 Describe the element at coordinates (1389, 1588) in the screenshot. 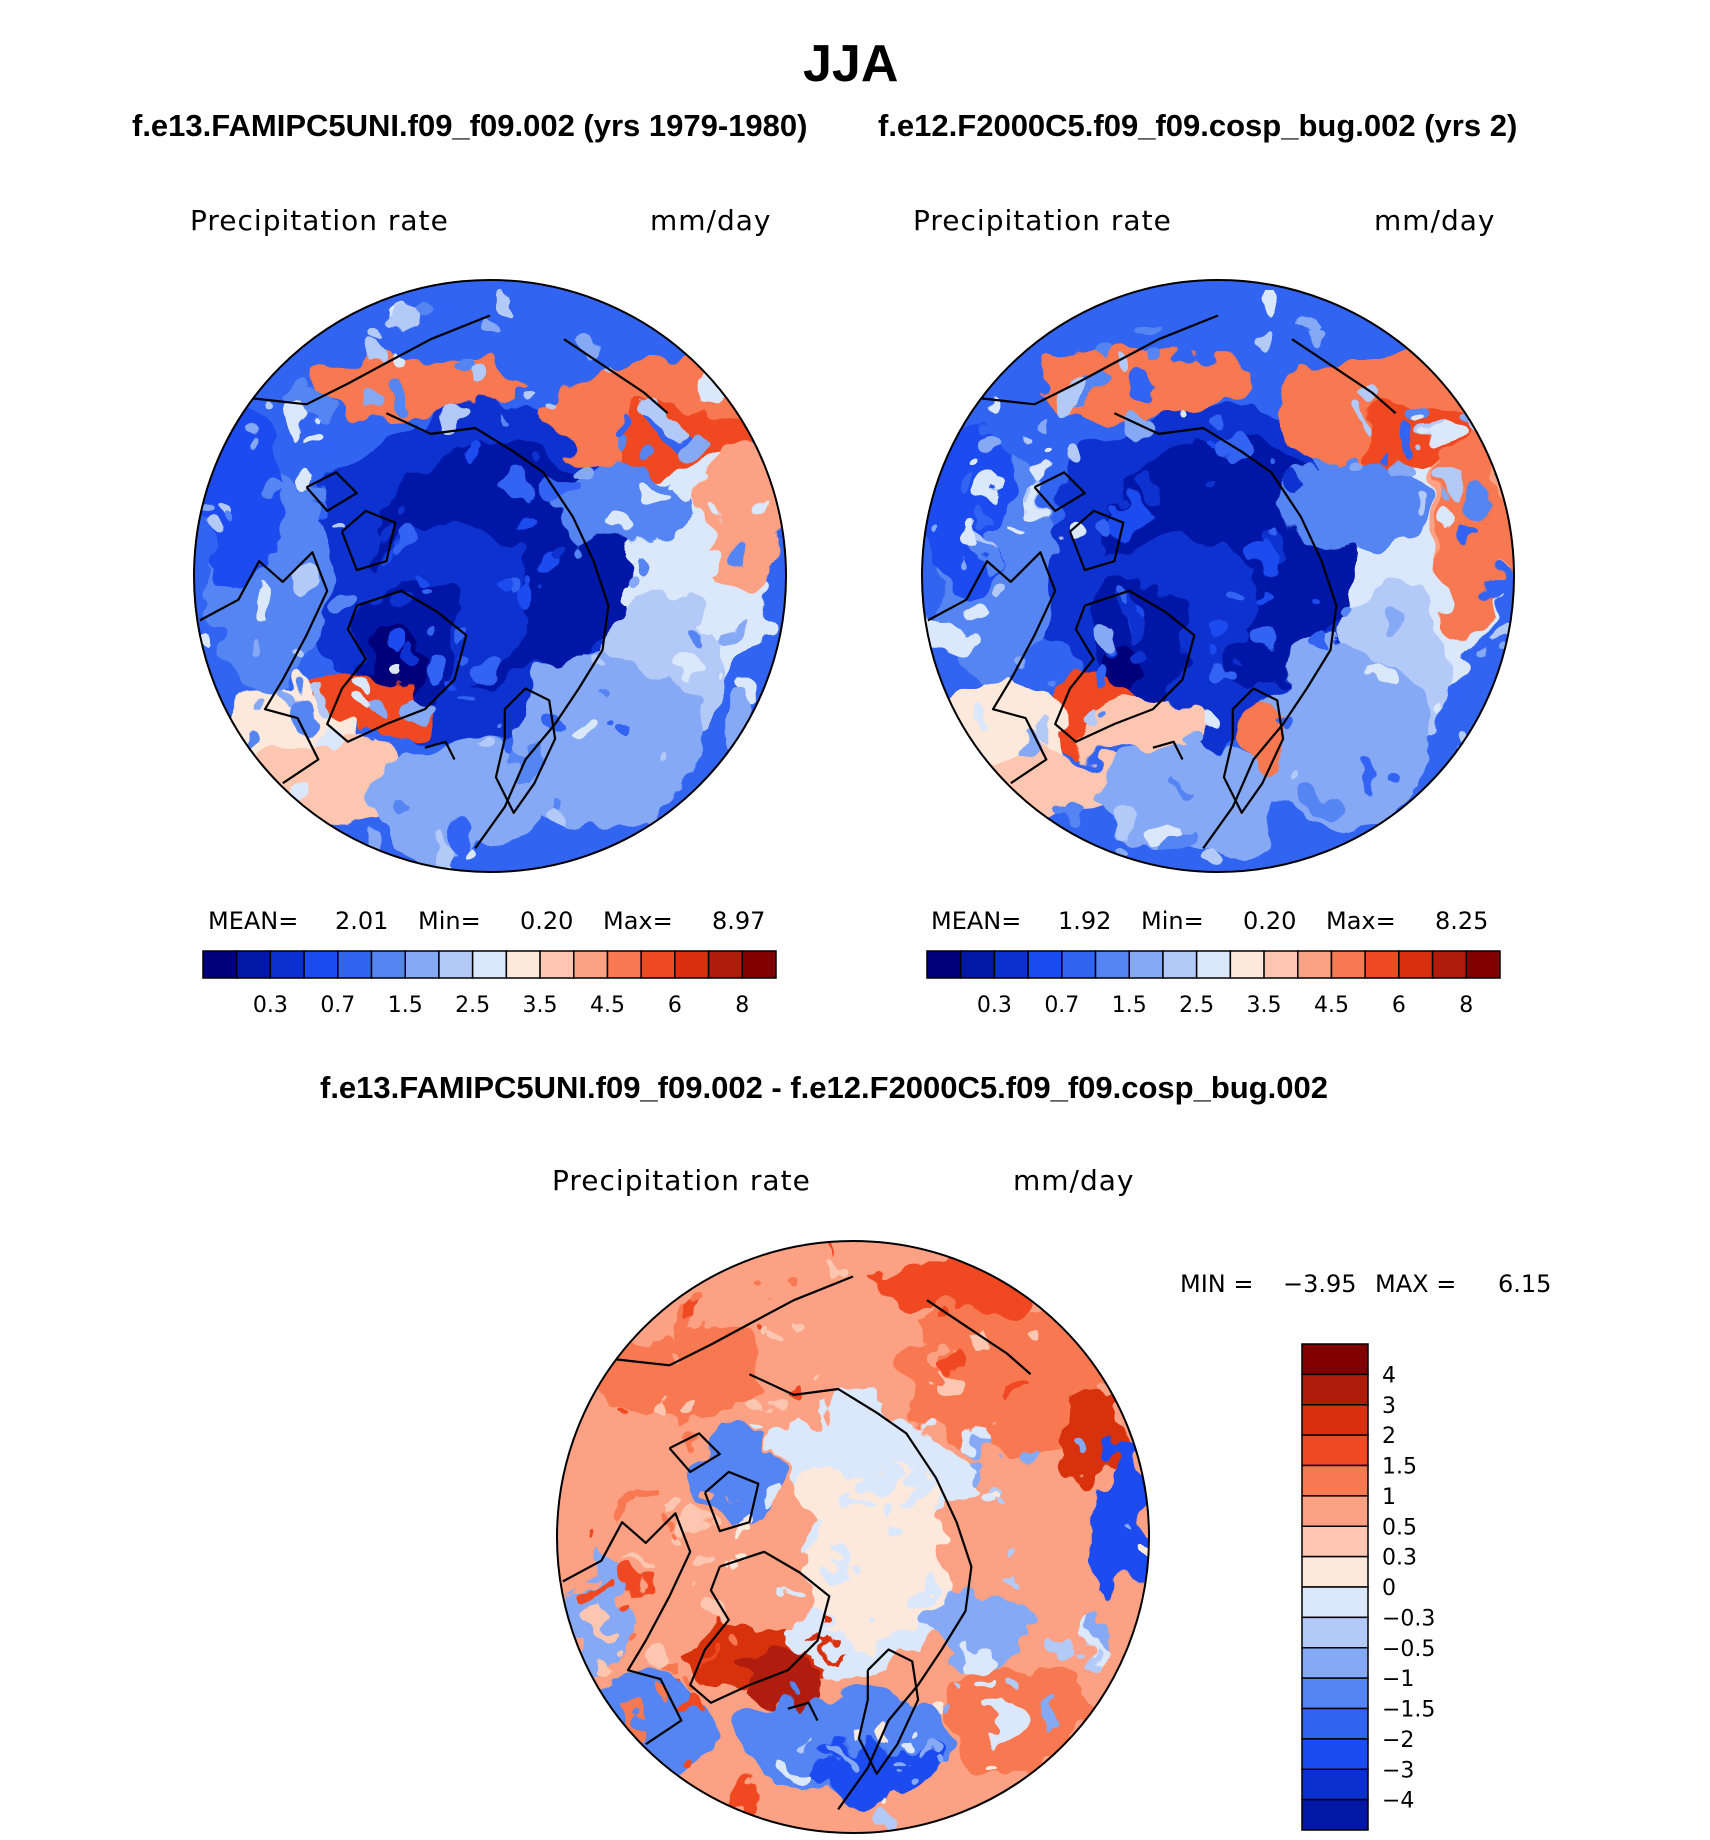

I see `diff-colorbar-tick-label: 0` at that location.